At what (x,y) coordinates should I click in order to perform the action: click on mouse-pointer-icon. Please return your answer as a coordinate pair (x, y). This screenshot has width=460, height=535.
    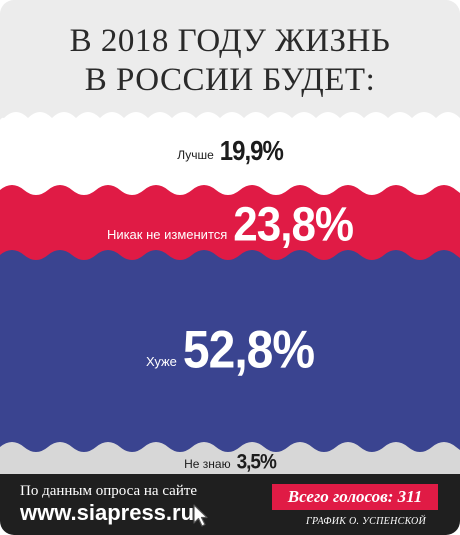
    Looking at the image, I should click on (200, 515).